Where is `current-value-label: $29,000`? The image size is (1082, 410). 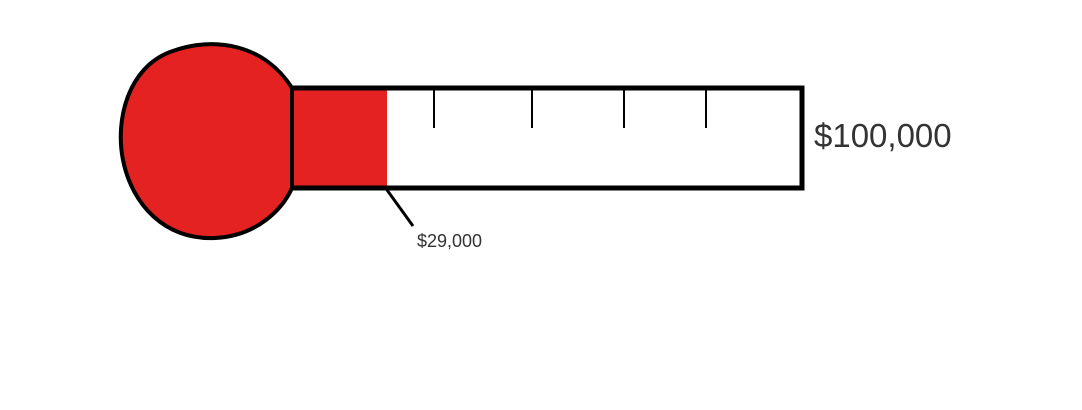
current-value-label: $29,000 is located at coordinates (449, 241).